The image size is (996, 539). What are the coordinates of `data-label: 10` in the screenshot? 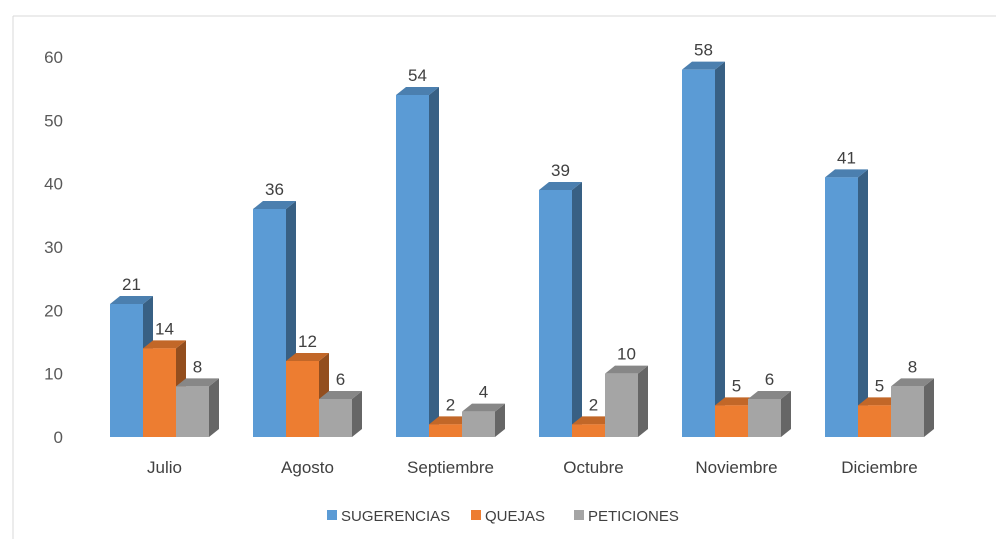 It's located at (626, 354).